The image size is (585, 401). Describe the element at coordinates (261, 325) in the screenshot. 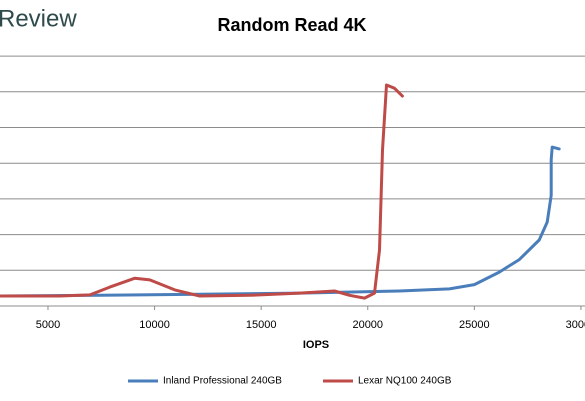

I see `x-tick-label: 15000` at that location.